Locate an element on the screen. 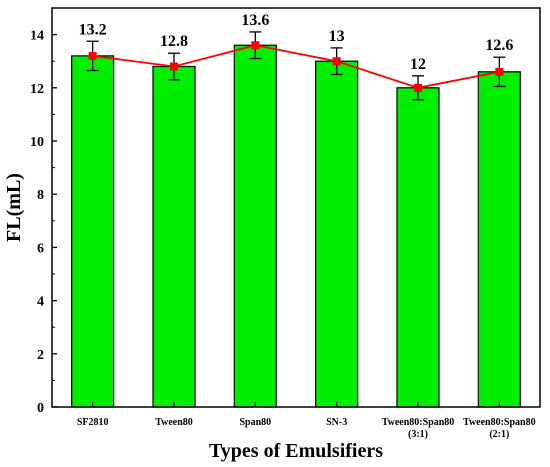  x-tick-label-0: SF2810 is located at coordinates (93, 422).